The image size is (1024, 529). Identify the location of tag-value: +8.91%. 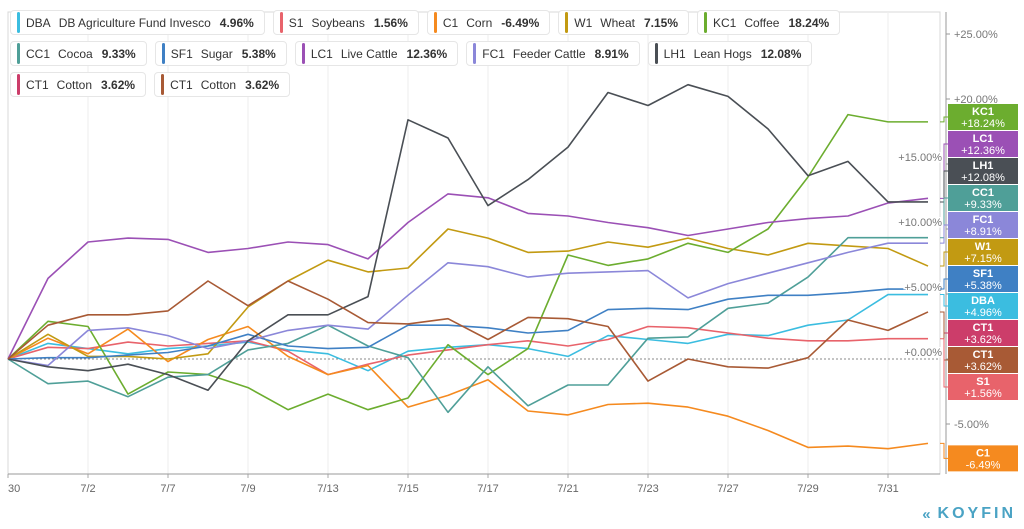
(983, 232).